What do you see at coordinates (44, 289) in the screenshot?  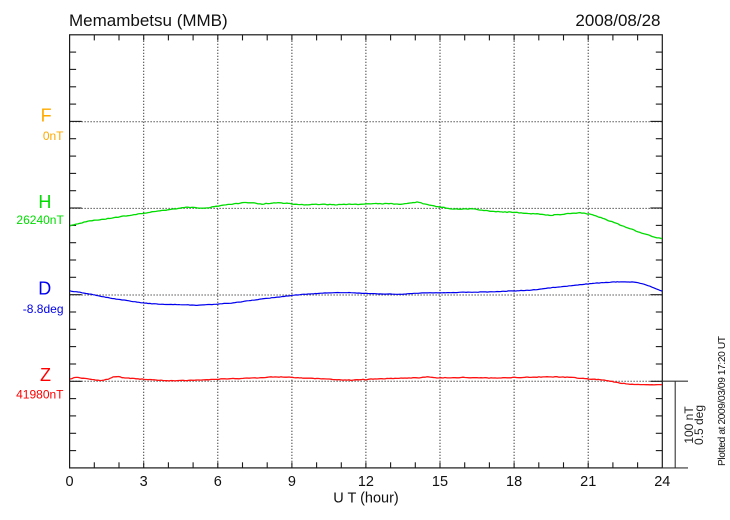 I see `svg-text: D` at bounding box center [44, 289].